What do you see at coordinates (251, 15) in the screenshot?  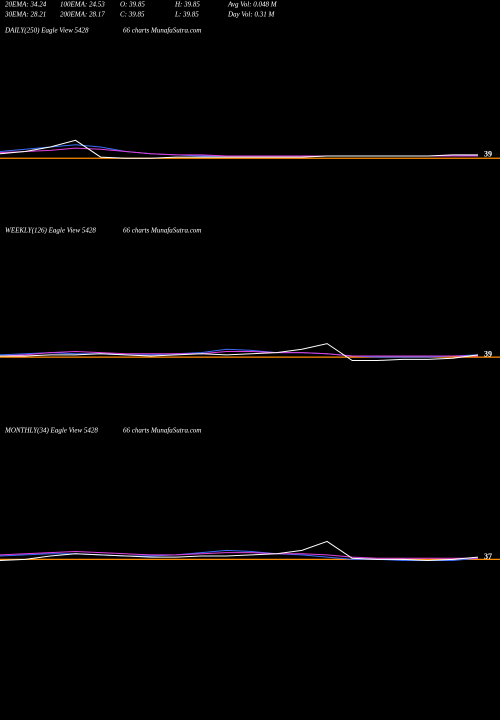 I see `stat-text: Day Vol: 0.31 M` at bounding box center [251, 15].